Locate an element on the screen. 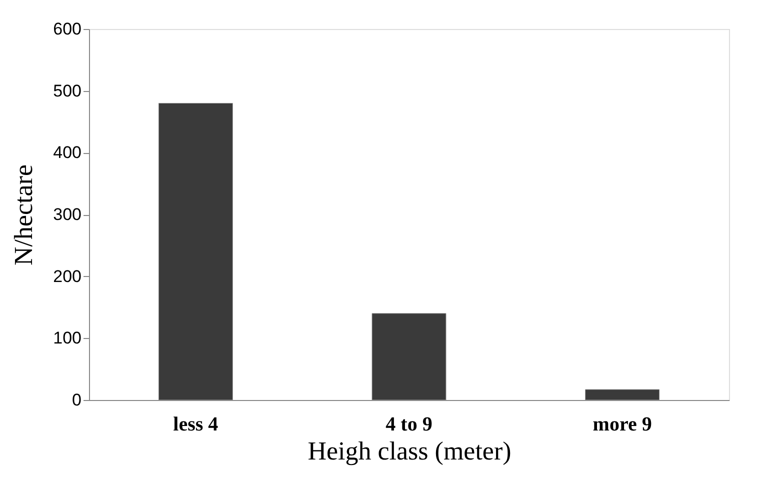 The image size is (763, 484). y-tick-label: 0 is located at coordinates (77, 400).